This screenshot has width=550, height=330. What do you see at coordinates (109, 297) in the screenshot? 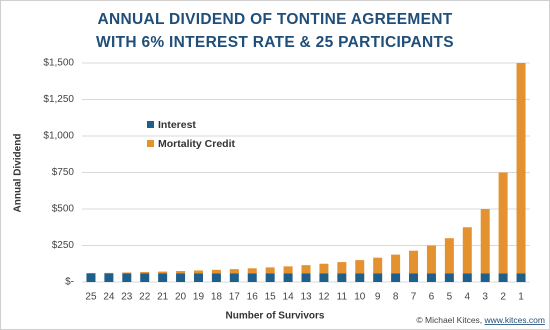
I see `x-tick-label: 24` at bounding box center [109, 297].